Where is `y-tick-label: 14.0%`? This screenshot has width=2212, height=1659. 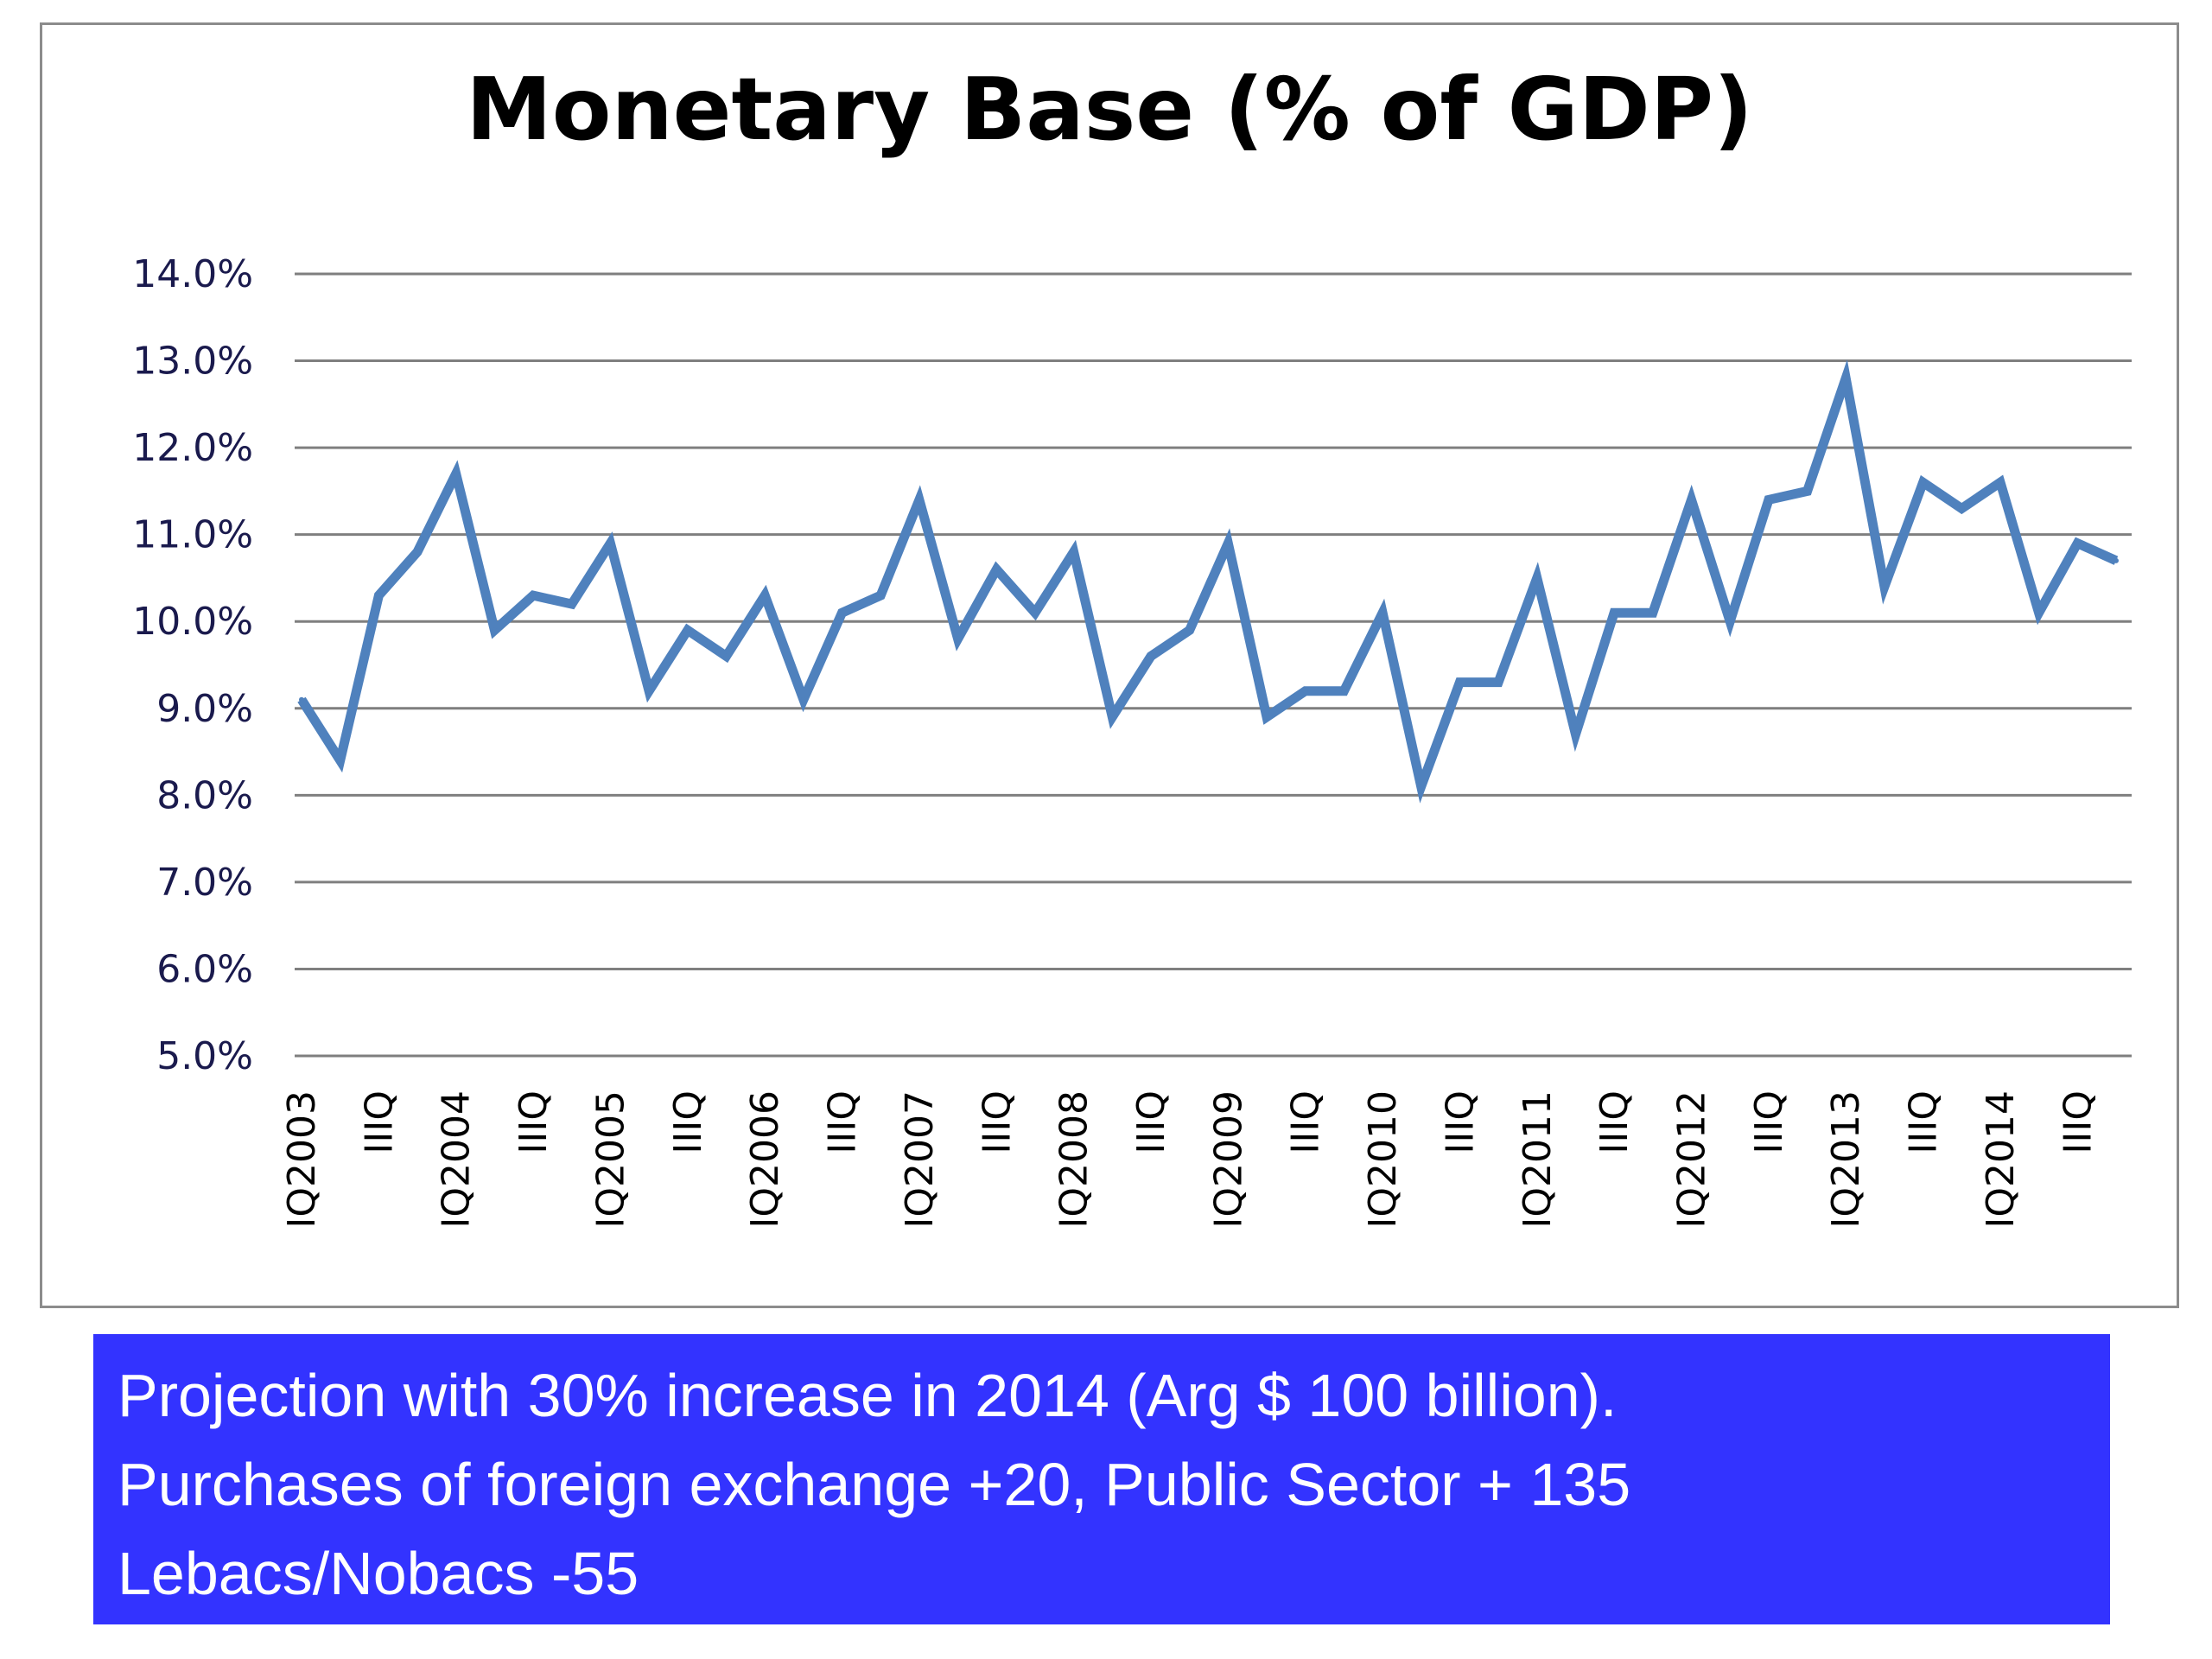
y-tick-label: 14.0% is located at coordinates (192, 274).